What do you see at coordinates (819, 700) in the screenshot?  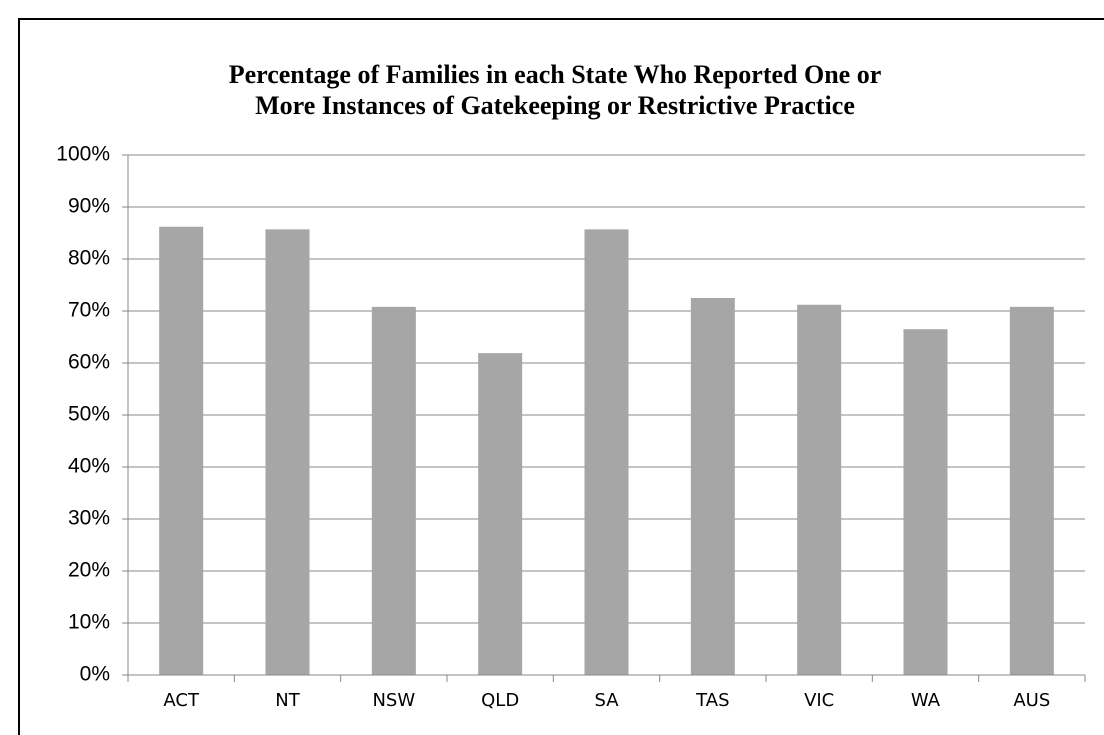 I see `x-tick-label: VIC` at bounding box center [819, 700].